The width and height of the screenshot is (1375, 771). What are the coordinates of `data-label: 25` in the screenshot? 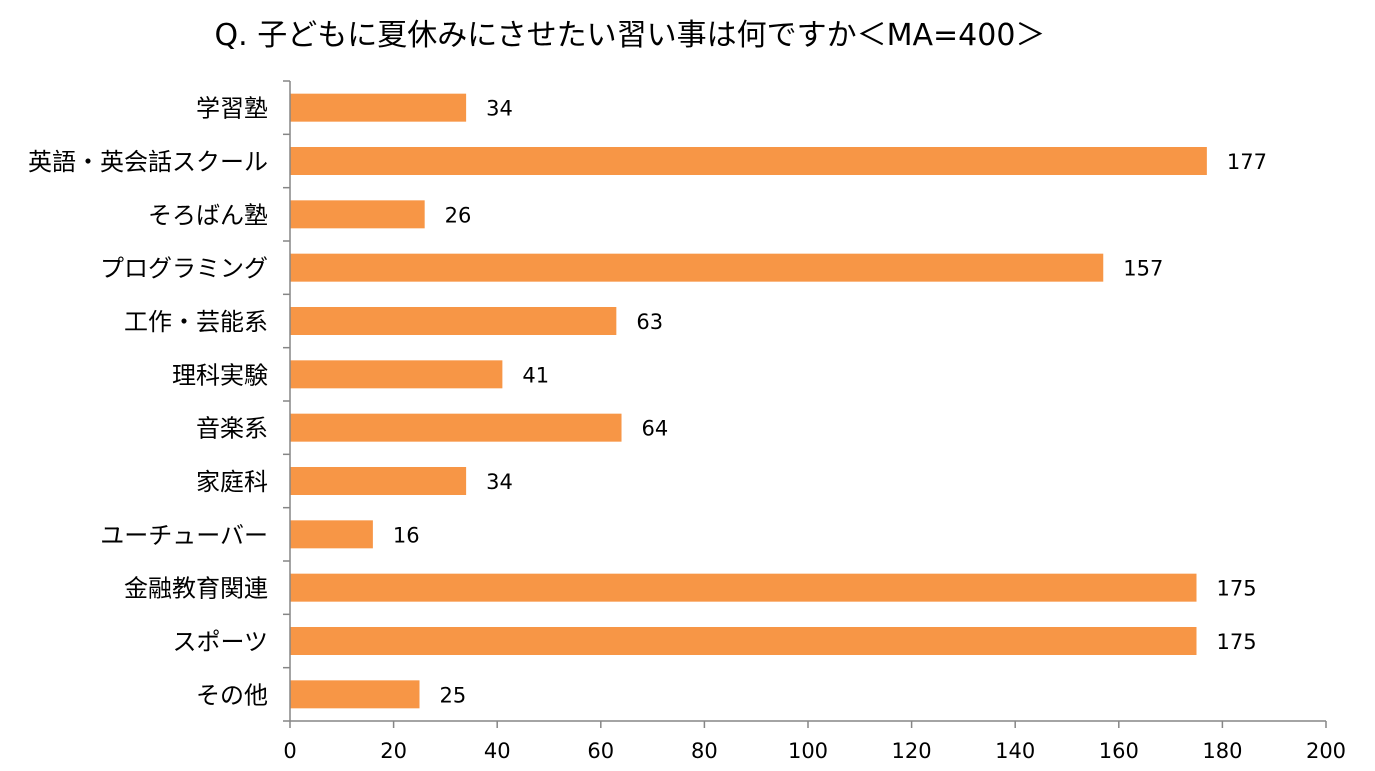 It's located at (453, 695).